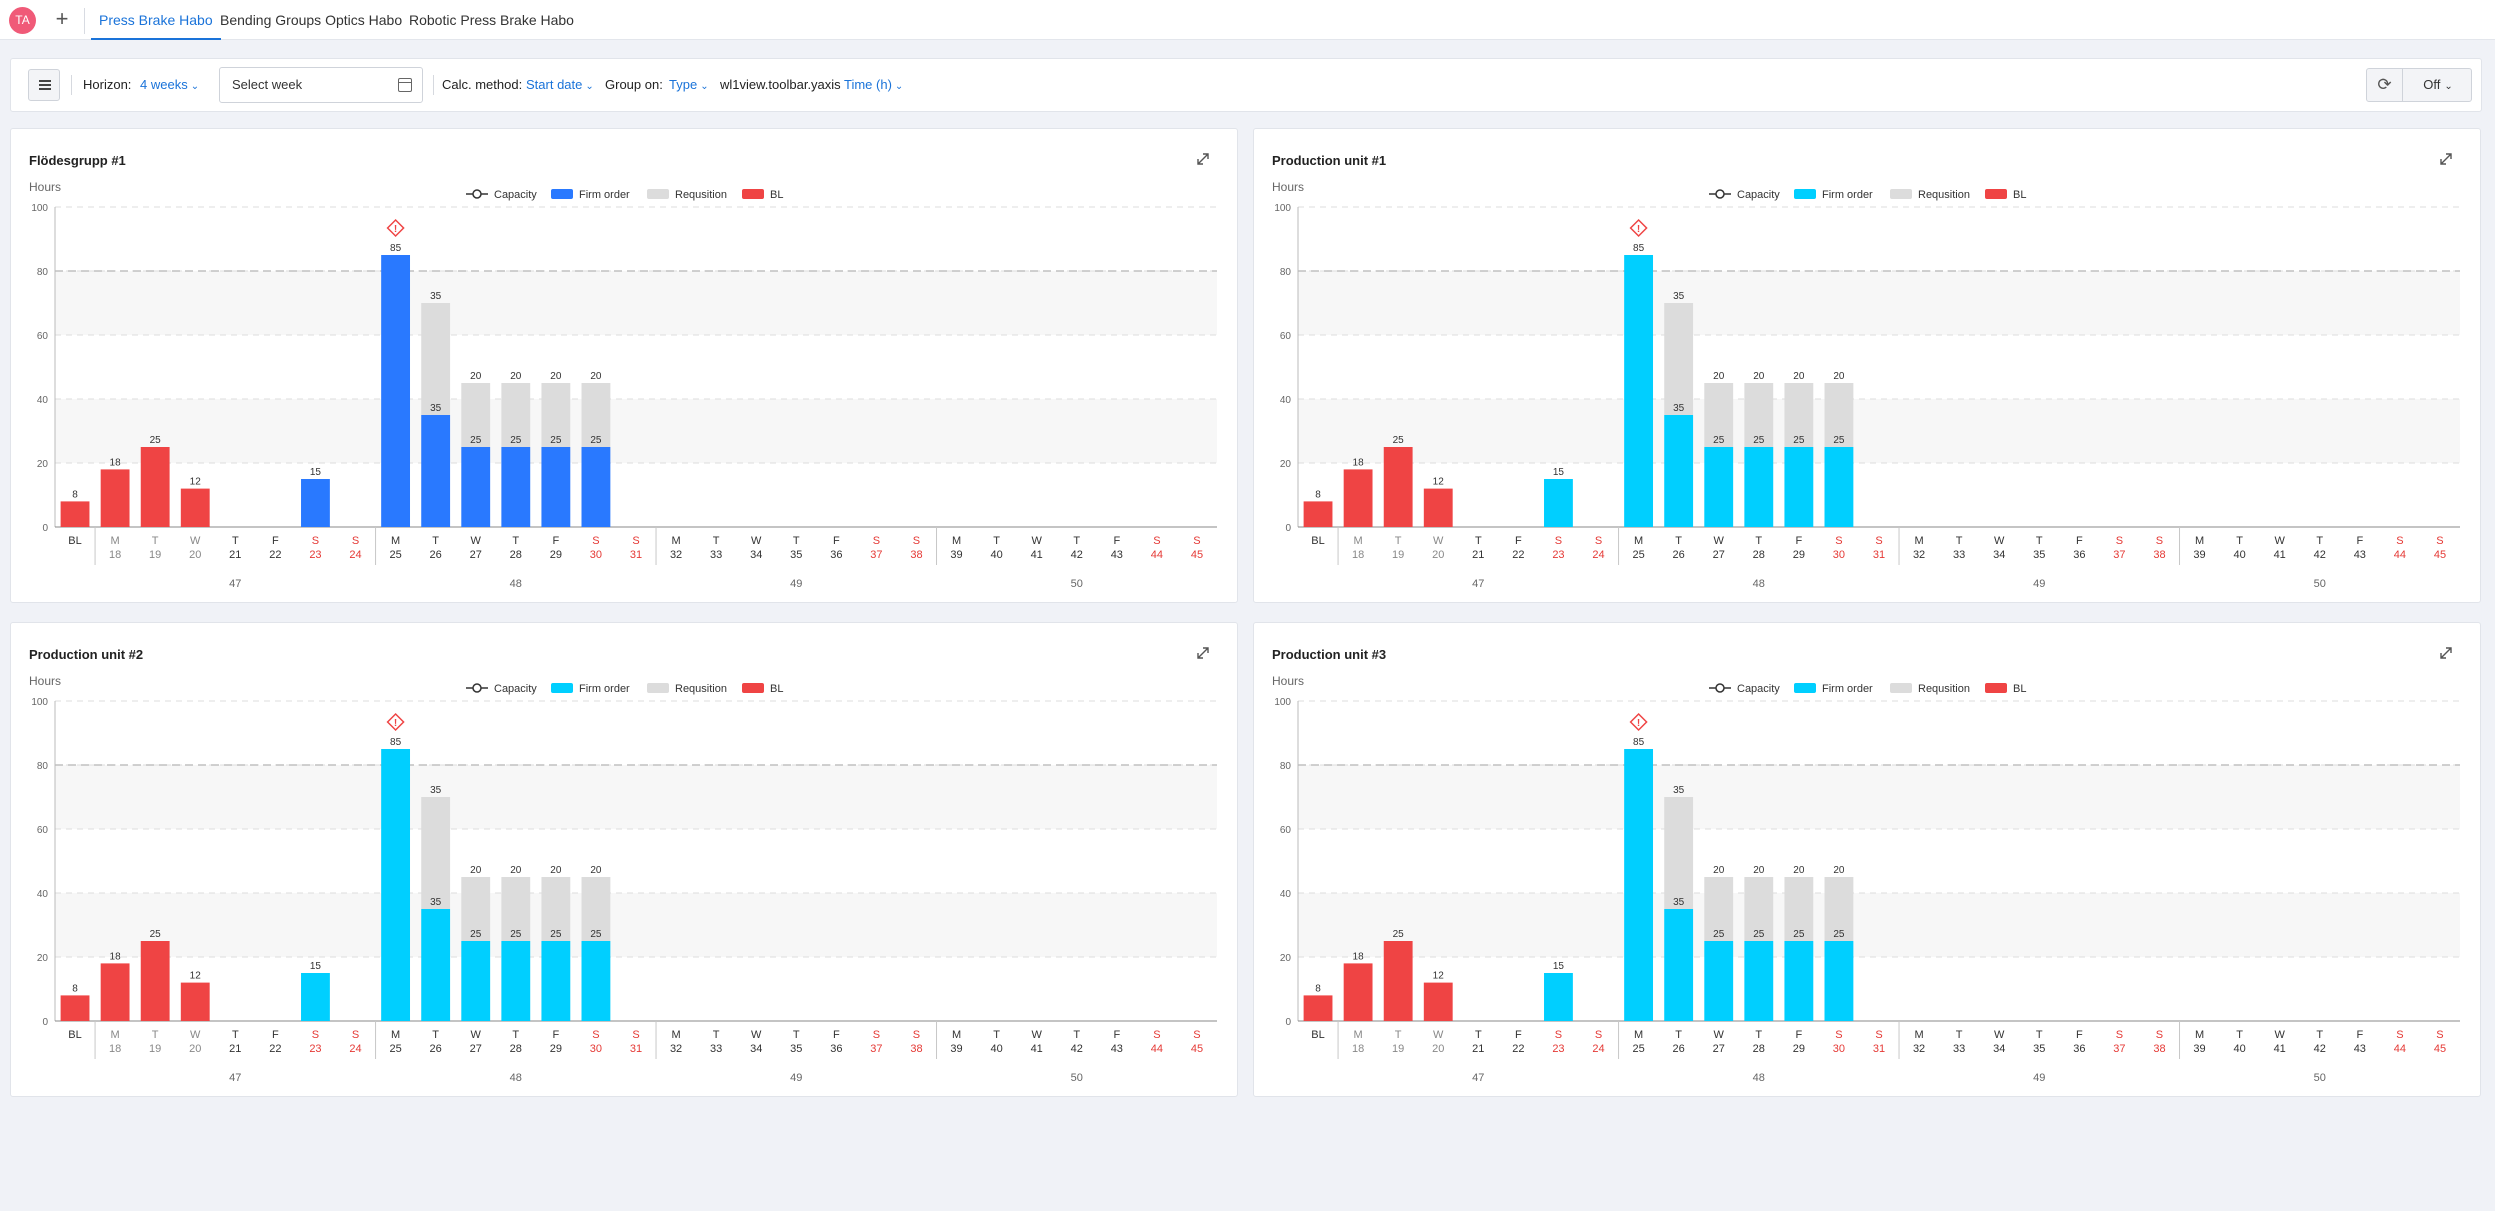 The image size is (2495, 1211). Describe the element at coordinates (164, 84) in the screenshot. I see `horizon-value: 4 weeks` at that location.